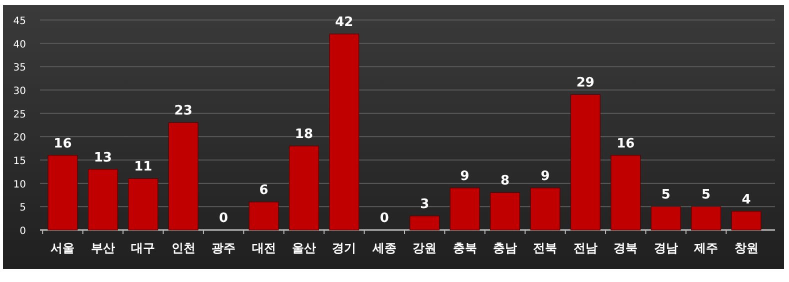 This screenshot has height=282, width=789. I want to click on y-tick-label: 10, so click(19, 184).